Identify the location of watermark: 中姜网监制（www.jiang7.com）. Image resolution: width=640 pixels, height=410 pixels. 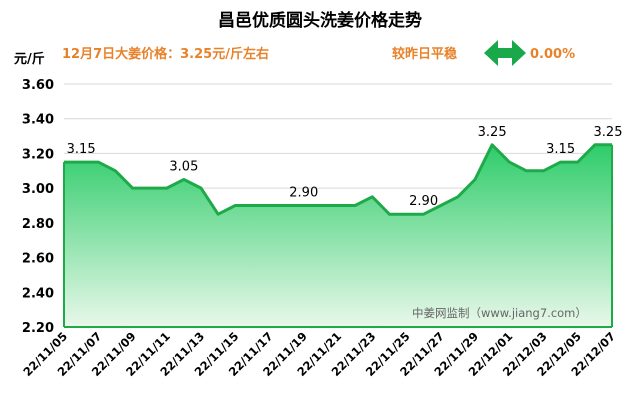
(499, 313).